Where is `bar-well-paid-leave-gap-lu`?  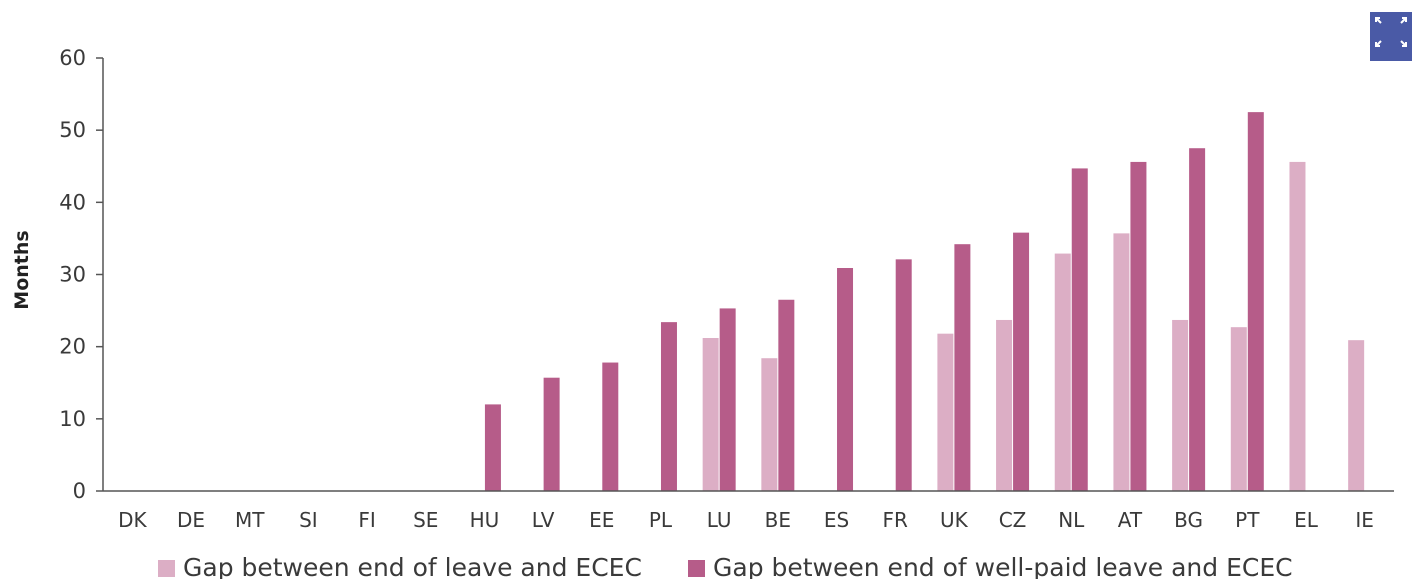 bar-well-paid-leave-gap-lu is located at coordinates (727, 399).